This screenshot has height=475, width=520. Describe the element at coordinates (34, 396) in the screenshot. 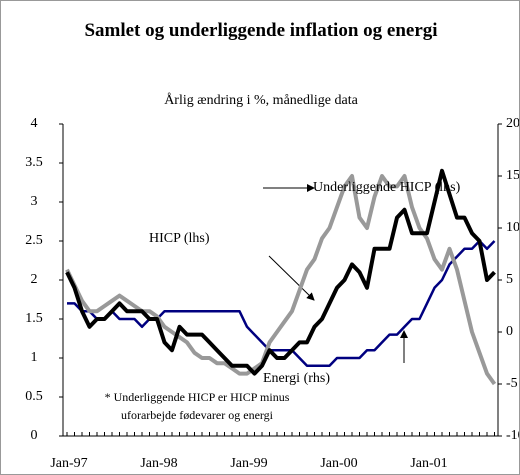

I see `y-tick-label: 0.5` at that location.